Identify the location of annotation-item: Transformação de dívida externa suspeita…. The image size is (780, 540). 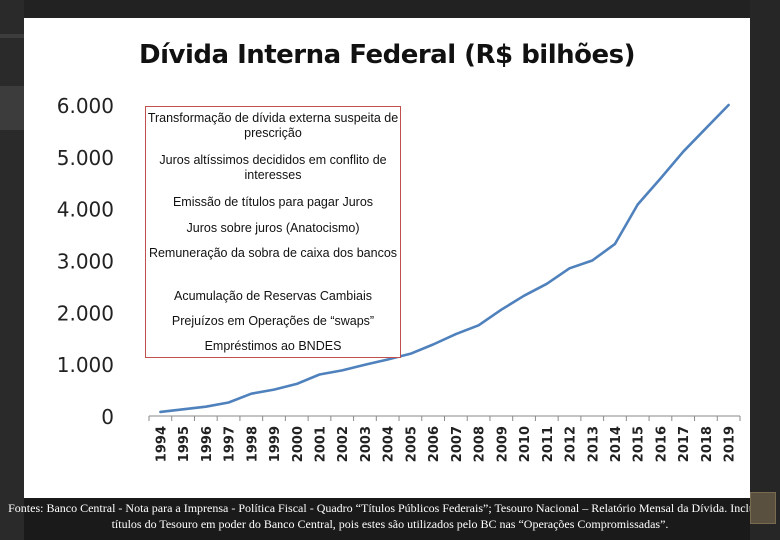
(273, 125).